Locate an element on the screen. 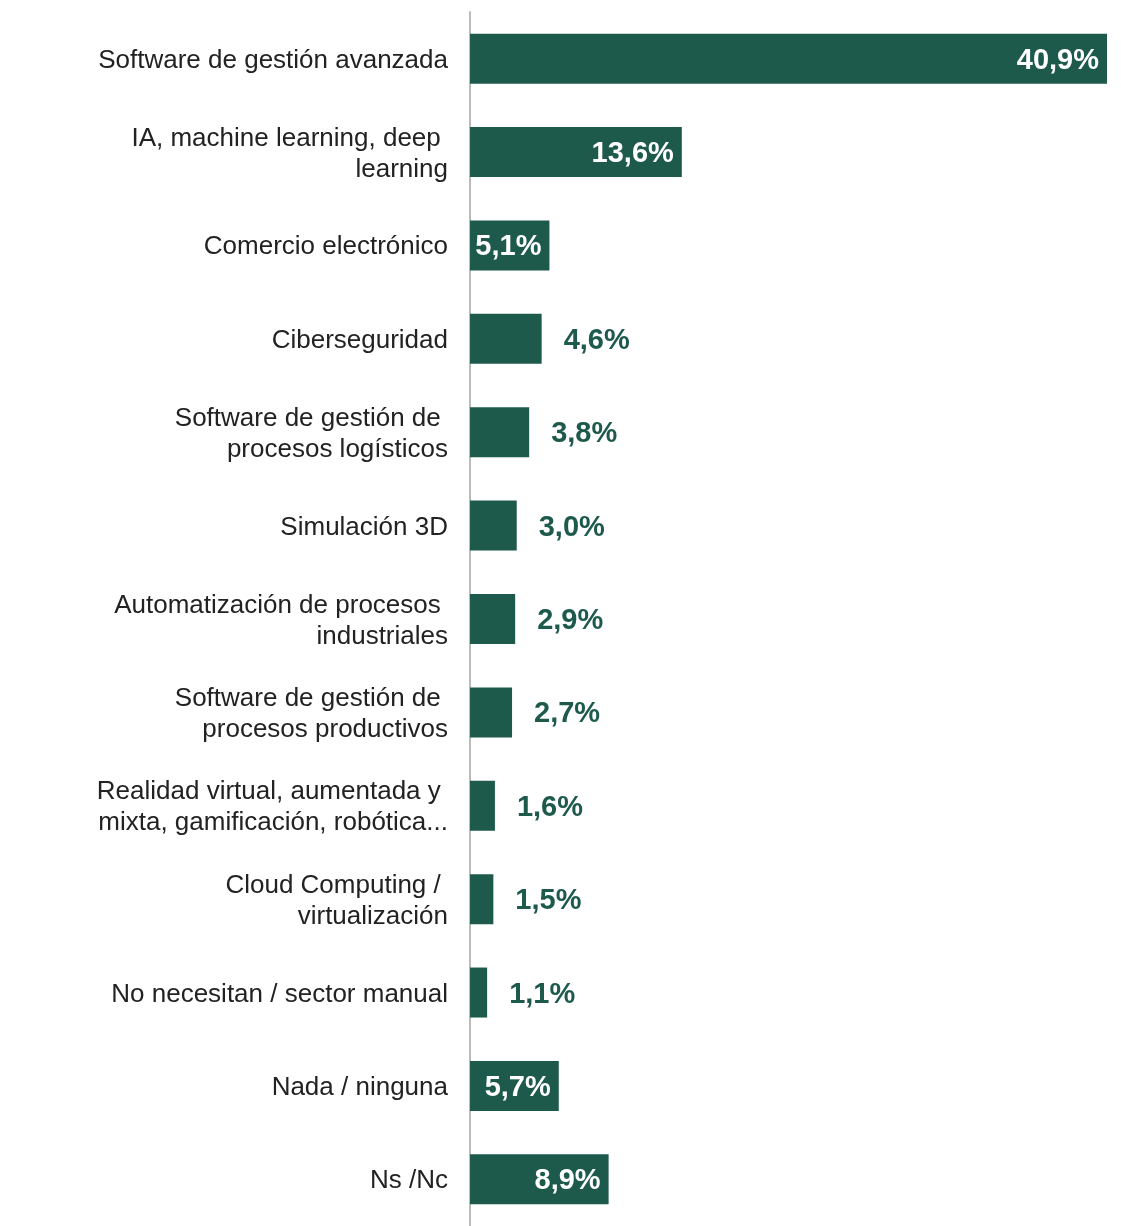 The height and width of the screenshot is (1226, 1121). y-tick-label: No necesitan / sector manual is located at coordinates (279, 992).